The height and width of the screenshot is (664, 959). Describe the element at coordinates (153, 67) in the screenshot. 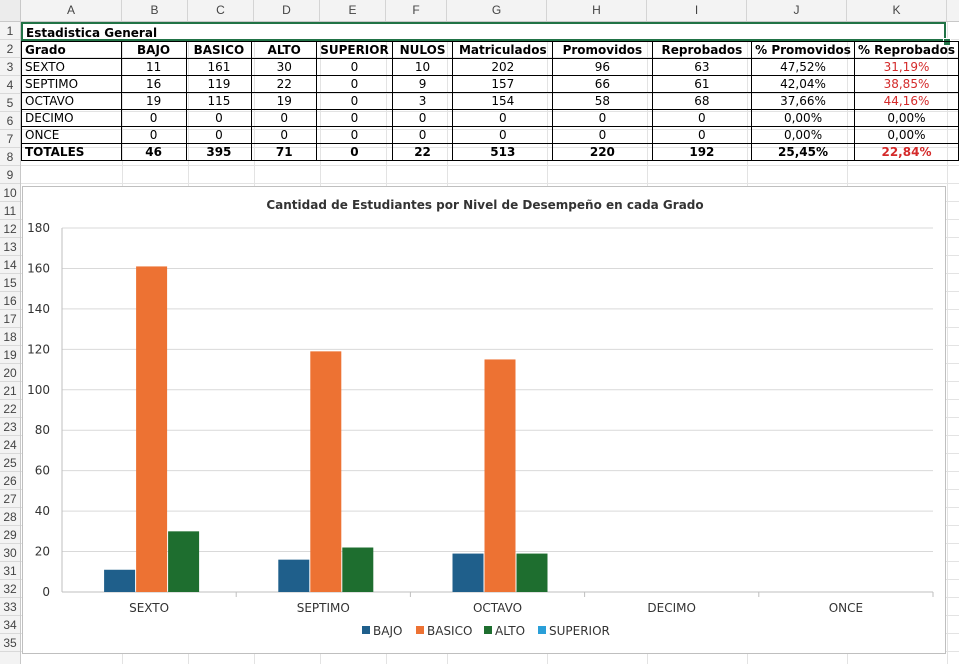

I see `table-cell: 11` at that location.